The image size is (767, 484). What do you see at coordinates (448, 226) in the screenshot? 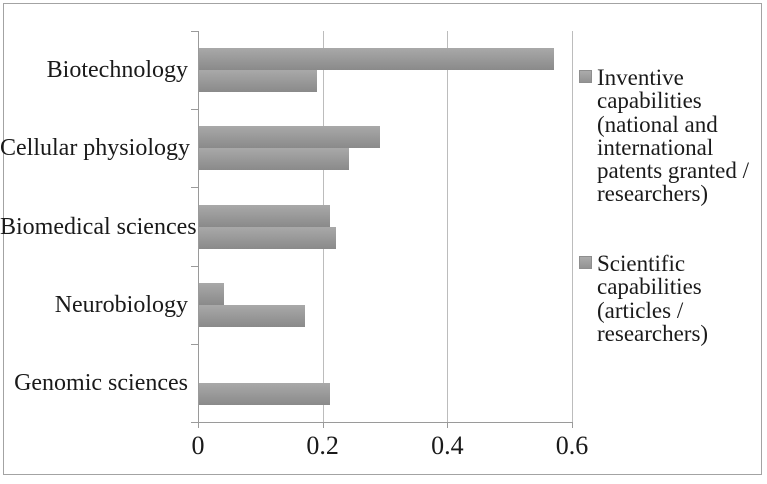
I see `gridline-0.4` at bounding box center [448, 226].